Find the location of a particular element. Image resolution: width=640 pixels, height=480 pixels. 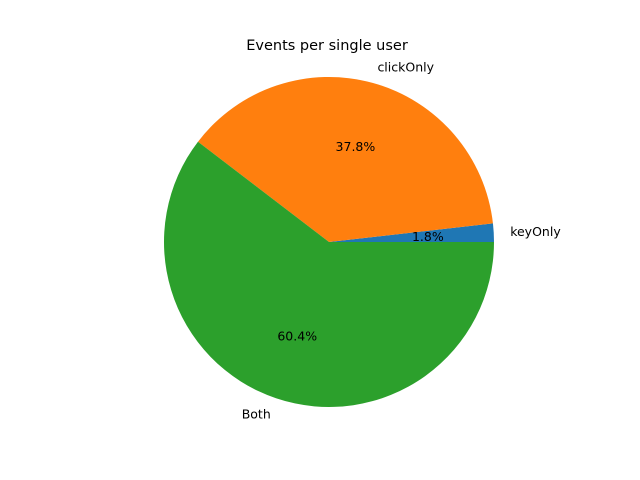

slice-percent-clickonly: 37.8% is located at coordinates (356, 146).